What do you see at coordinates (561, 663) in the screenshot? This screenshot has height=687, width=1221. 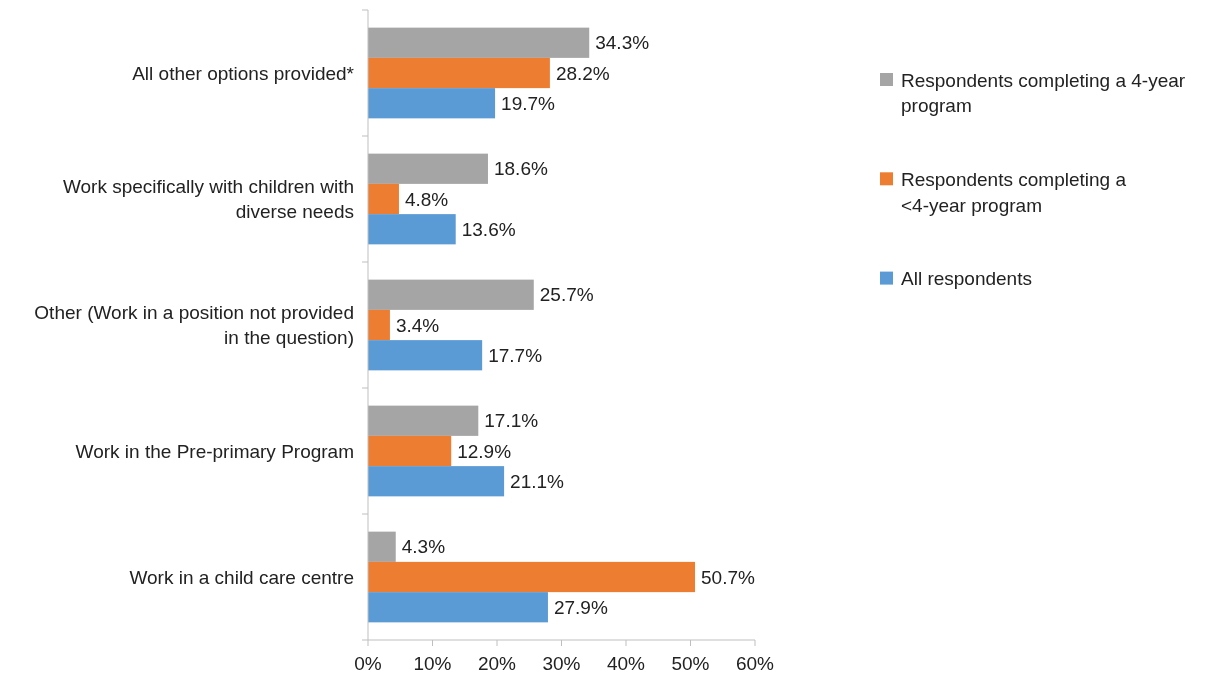 I see `x-tick-label: 30%` at bounding box center [561, 663].